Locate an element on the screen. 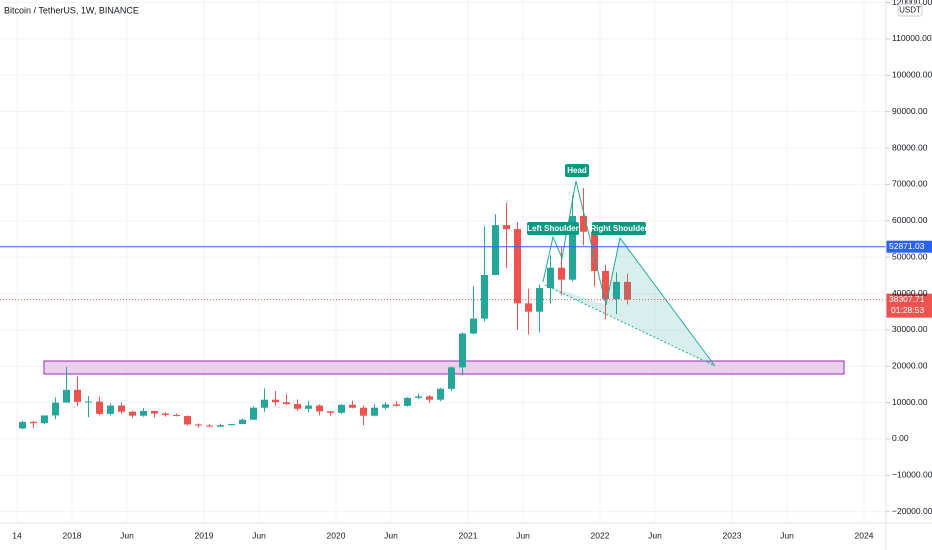 This screenshot has height=550, width=932. x-tick-label: 2024 is located at coordinates (864, 535).